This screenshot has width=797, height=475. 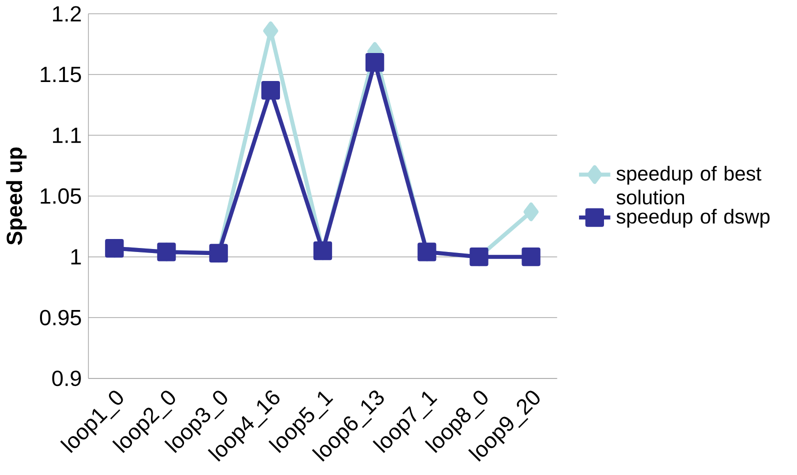 What do you see at coordinates (16, 197) in the screenshot?
I see `y-axis-title: Speed up` at bounding box center [16, 197].